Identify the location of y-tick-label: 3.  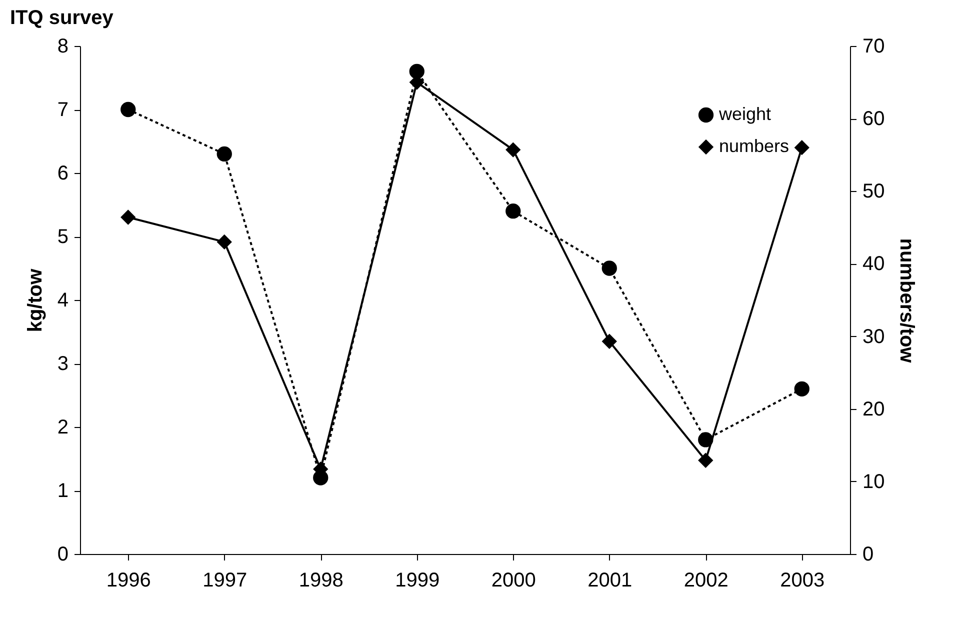
(62, 364).